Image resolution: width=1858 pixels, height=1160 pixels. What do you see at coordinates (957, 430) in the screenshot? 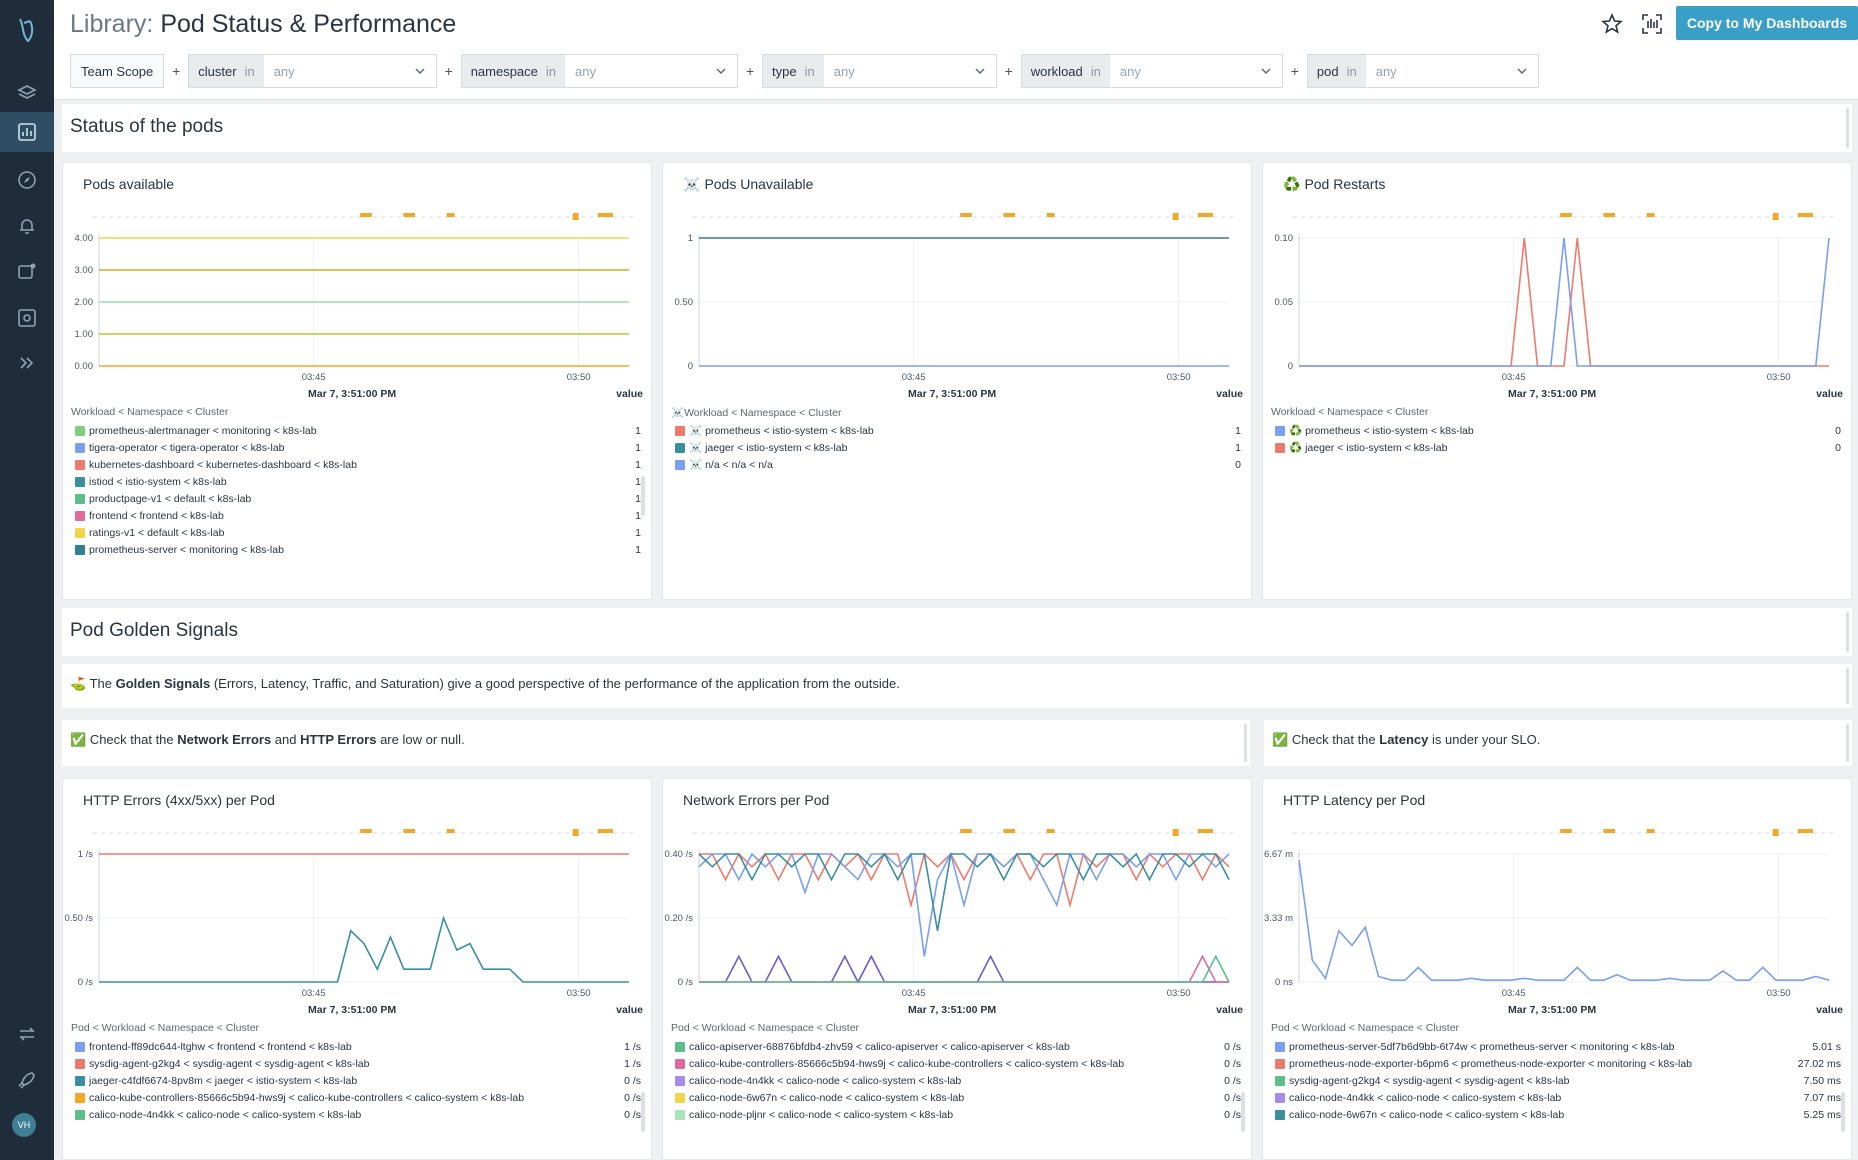
I see `legend-row: ☠️ prometheus < istio-system < k8s-lab 1` at bounding box center [957, 430].